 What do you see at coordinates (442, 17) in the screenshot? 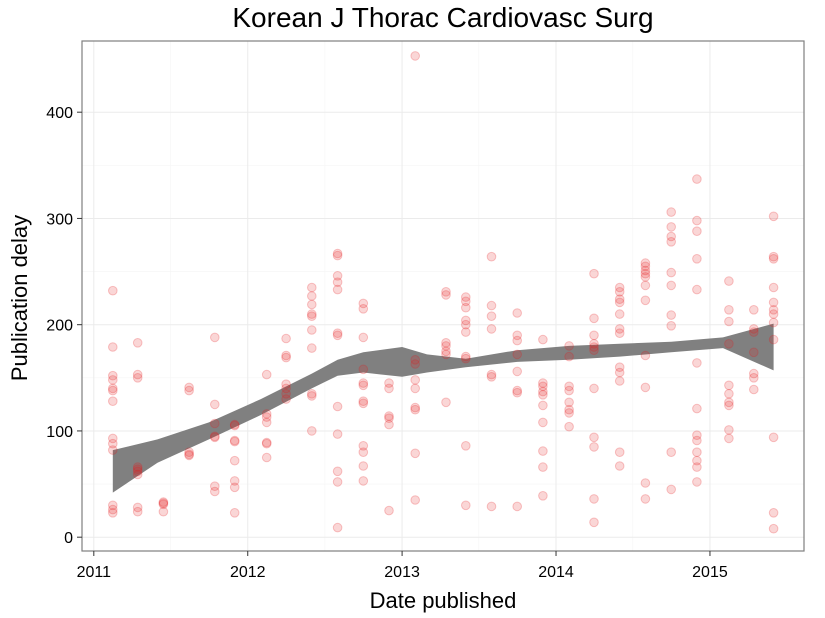
I see `chart-title: Korean J Thorac Cardiovasc Surg` at bounding box center [442, 17].